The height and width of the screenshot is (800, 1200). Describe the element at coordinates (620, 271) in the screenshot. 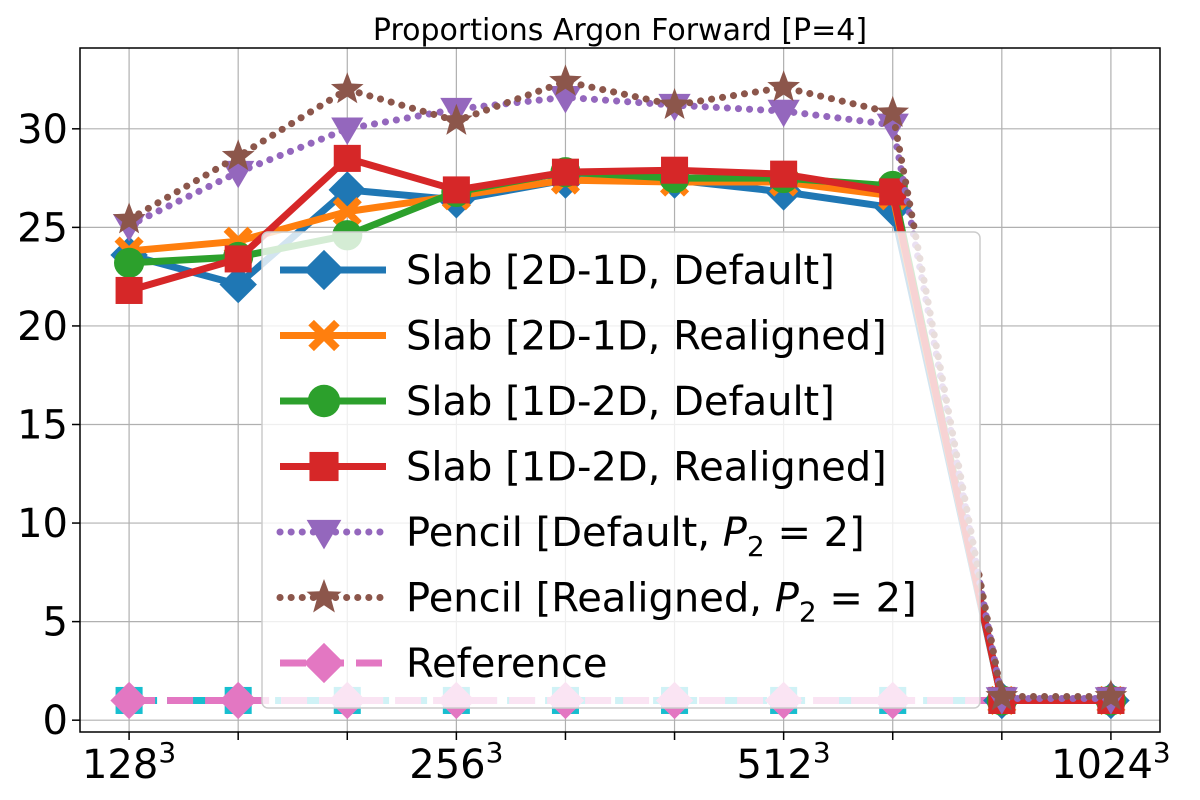

I see `legend-label: Slab [2D-1D, Default]` at that location.